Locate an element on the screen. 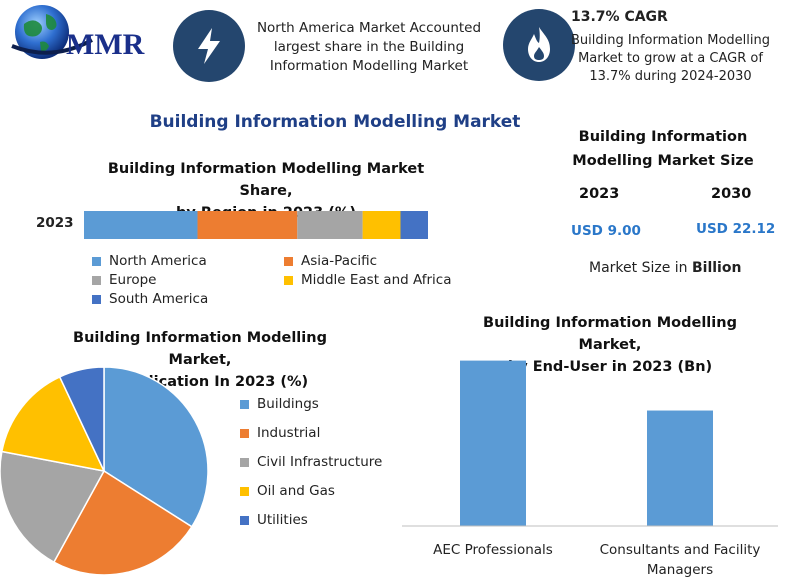 Image resolution: width=800 pixels, height=577 pixels. application-legend-oil-and-gas: Oil and Gas is located at coordinates (311, 491).